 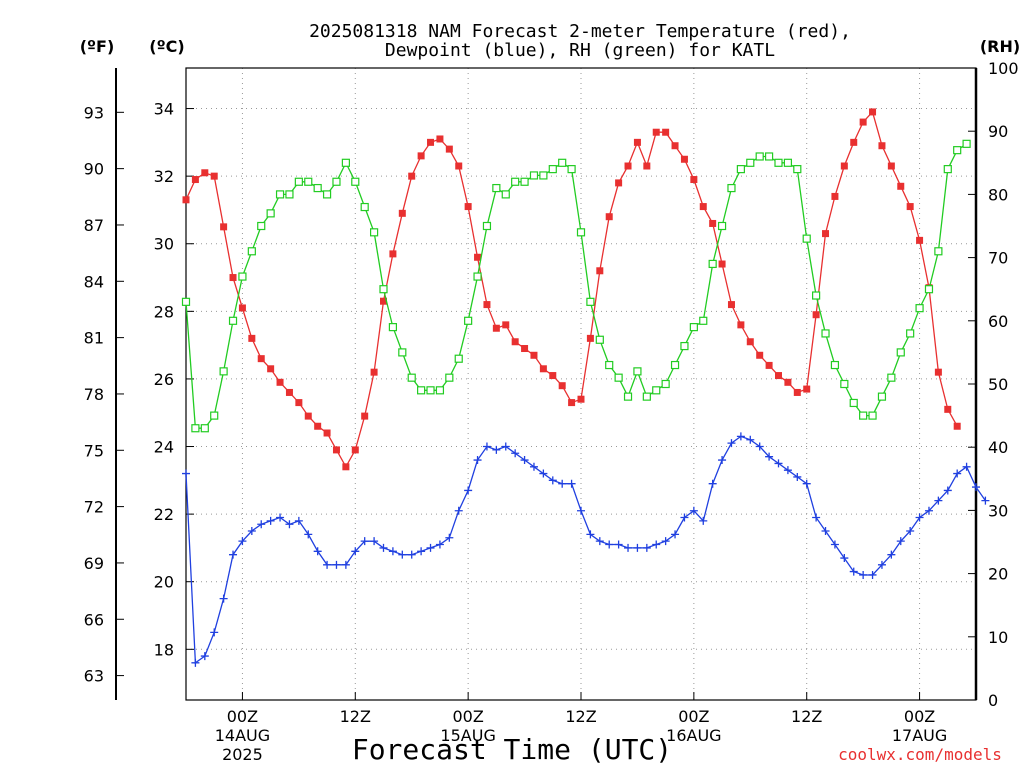 I want to click on rh-tick-label: 50, so click(x=998, y=384).